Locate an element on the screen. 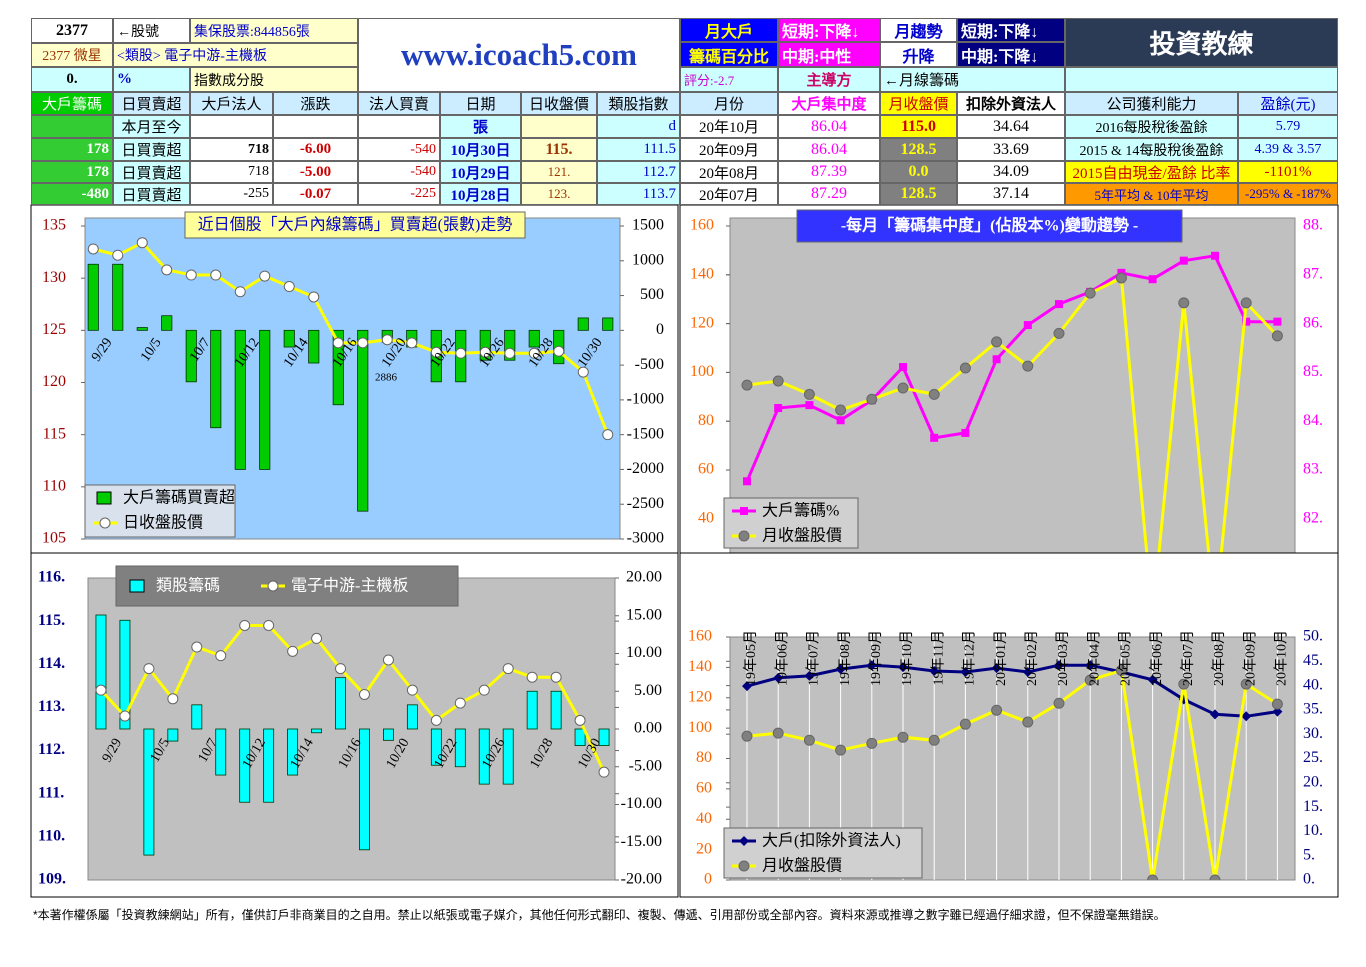 This screenshot has width=1366, height=967. tick-label: 115 is located at coordinates (54, 433).